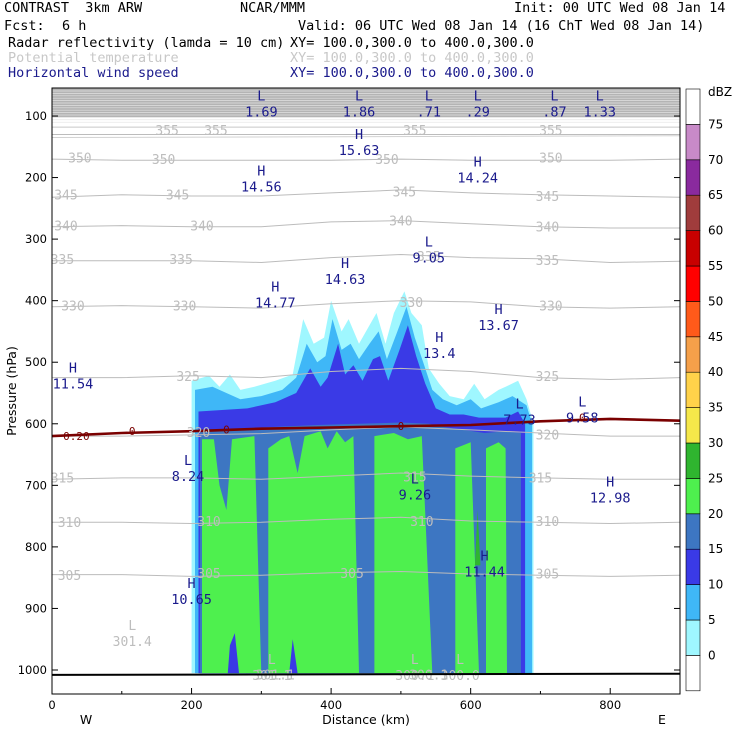 The height and width of the screenshot is (740, 740). I want to click on y-tick-label: 700, so click(36, 485).